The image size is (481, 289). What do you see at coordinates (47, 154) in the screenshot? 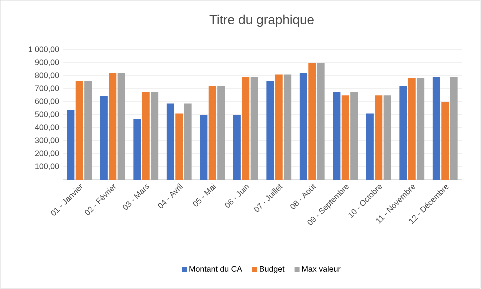
I see `y-tick-label: 200,00` at bounding box center [47, 154].